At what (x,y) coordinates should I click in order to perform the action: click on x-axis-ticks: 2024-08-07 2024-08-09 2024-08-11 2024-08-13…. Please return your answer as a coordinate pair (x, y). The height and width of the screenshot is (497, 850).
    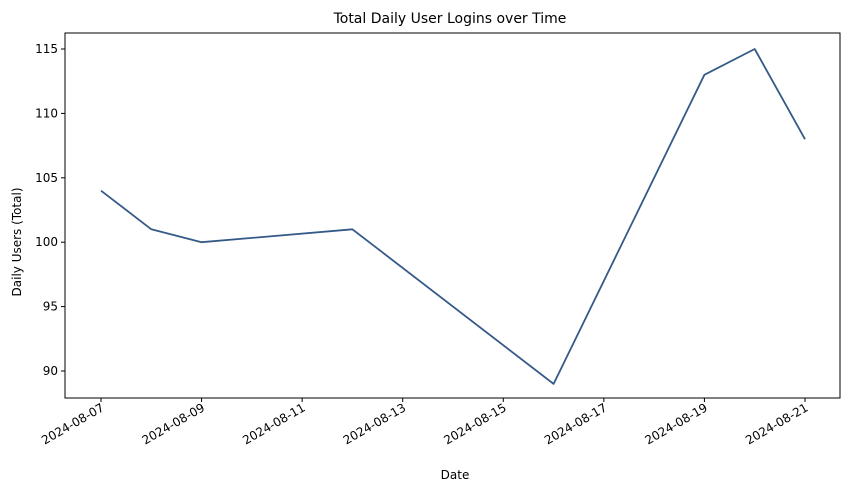
    Looking at the image, I should click on (425, 422).